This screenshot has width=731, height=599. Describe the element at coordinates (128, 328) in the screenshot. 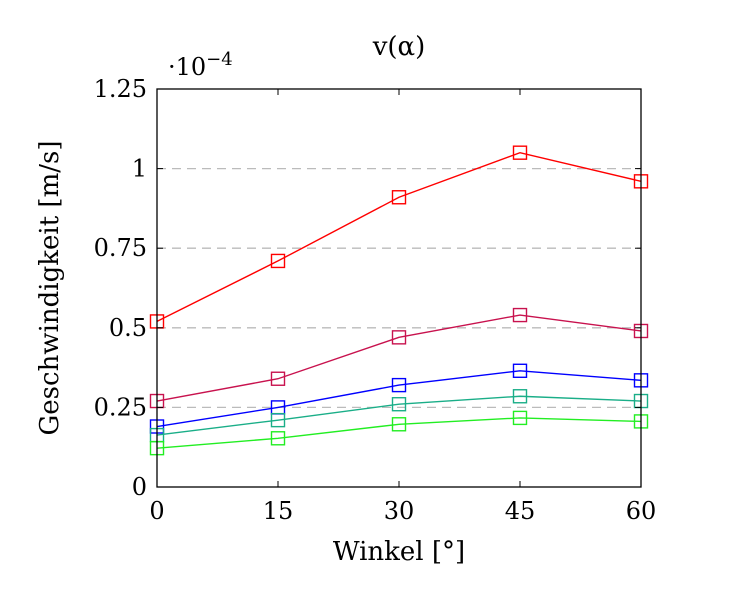

I see `y-tick-label: 0.5` at that location.